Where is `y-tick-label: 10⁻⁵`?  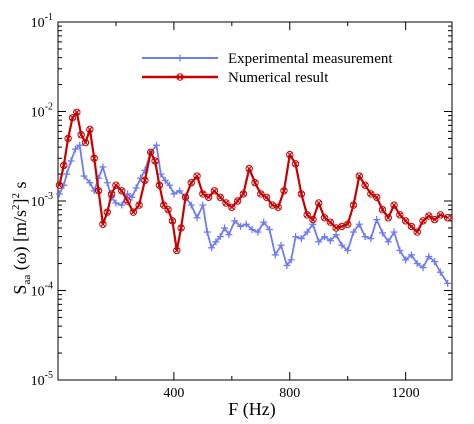
y-tick-label: 10⁻⁵ is located at coordinates (42, 379).